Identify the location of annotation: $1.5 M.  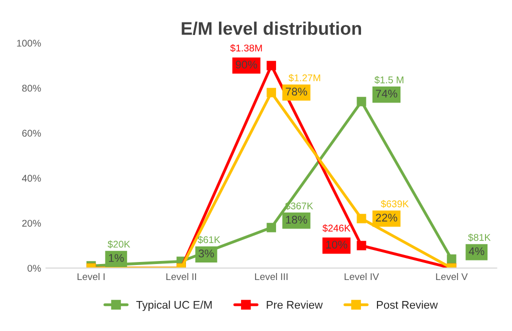
(389, 80).